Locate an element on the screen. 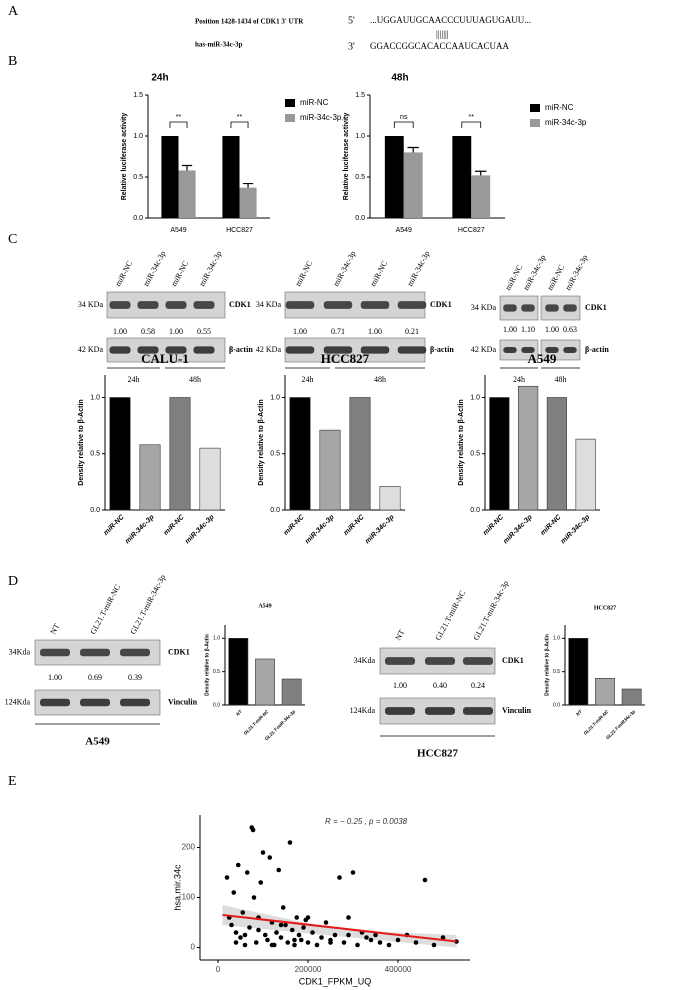 This screenshot has width=685, height=990. x-tick-label: A549 is located at coordinates (178, 230).